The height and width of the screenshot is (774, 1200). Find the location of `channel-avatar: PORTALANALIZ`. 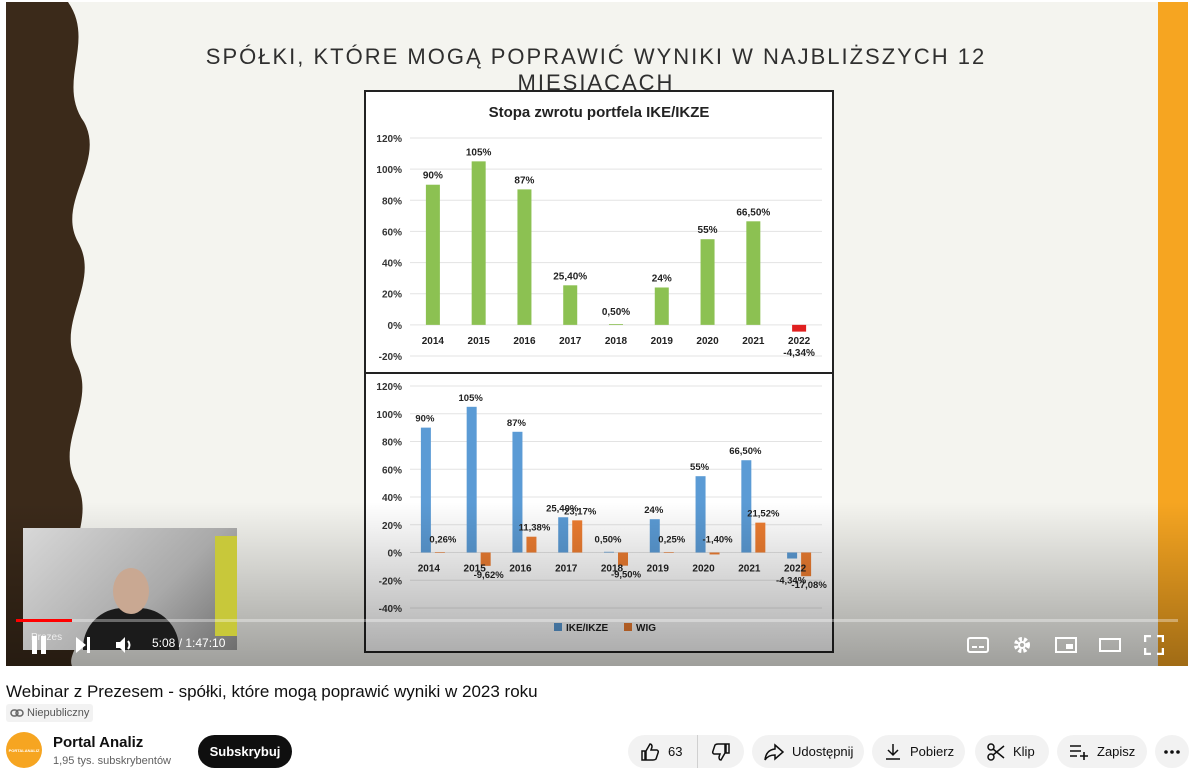

channel-avatar: PORTALANALIZ is located at coordinates (24, 750).